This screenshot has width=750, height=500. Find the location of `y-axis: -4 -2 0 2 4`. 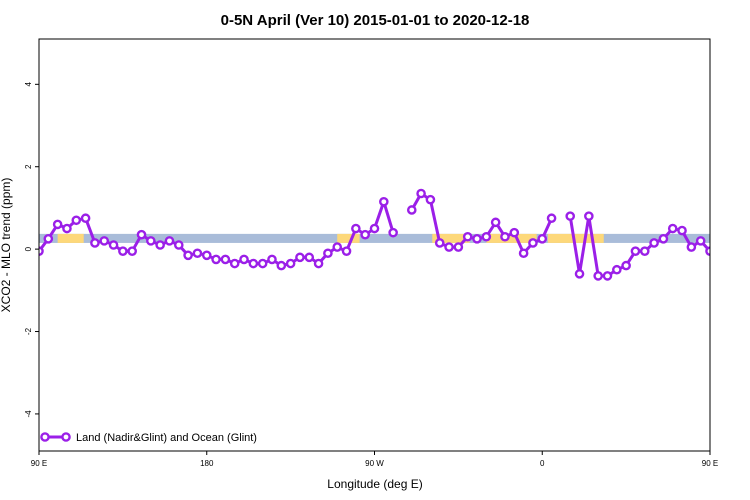

y-axis: -4 -2 0 2 4 is located at coordinates (31, 250).